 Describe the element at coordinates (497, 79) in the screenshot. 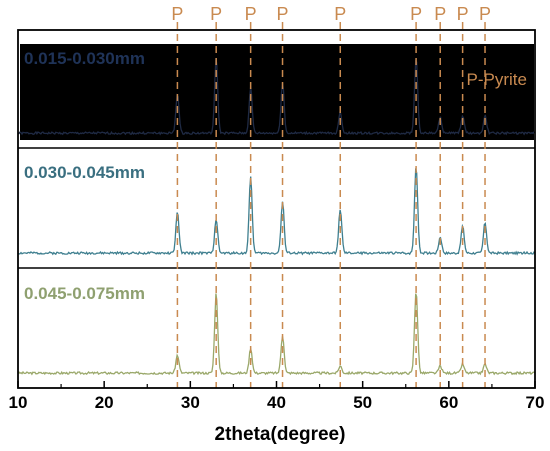

I see `legend-text: P-Pyrite` at that location.